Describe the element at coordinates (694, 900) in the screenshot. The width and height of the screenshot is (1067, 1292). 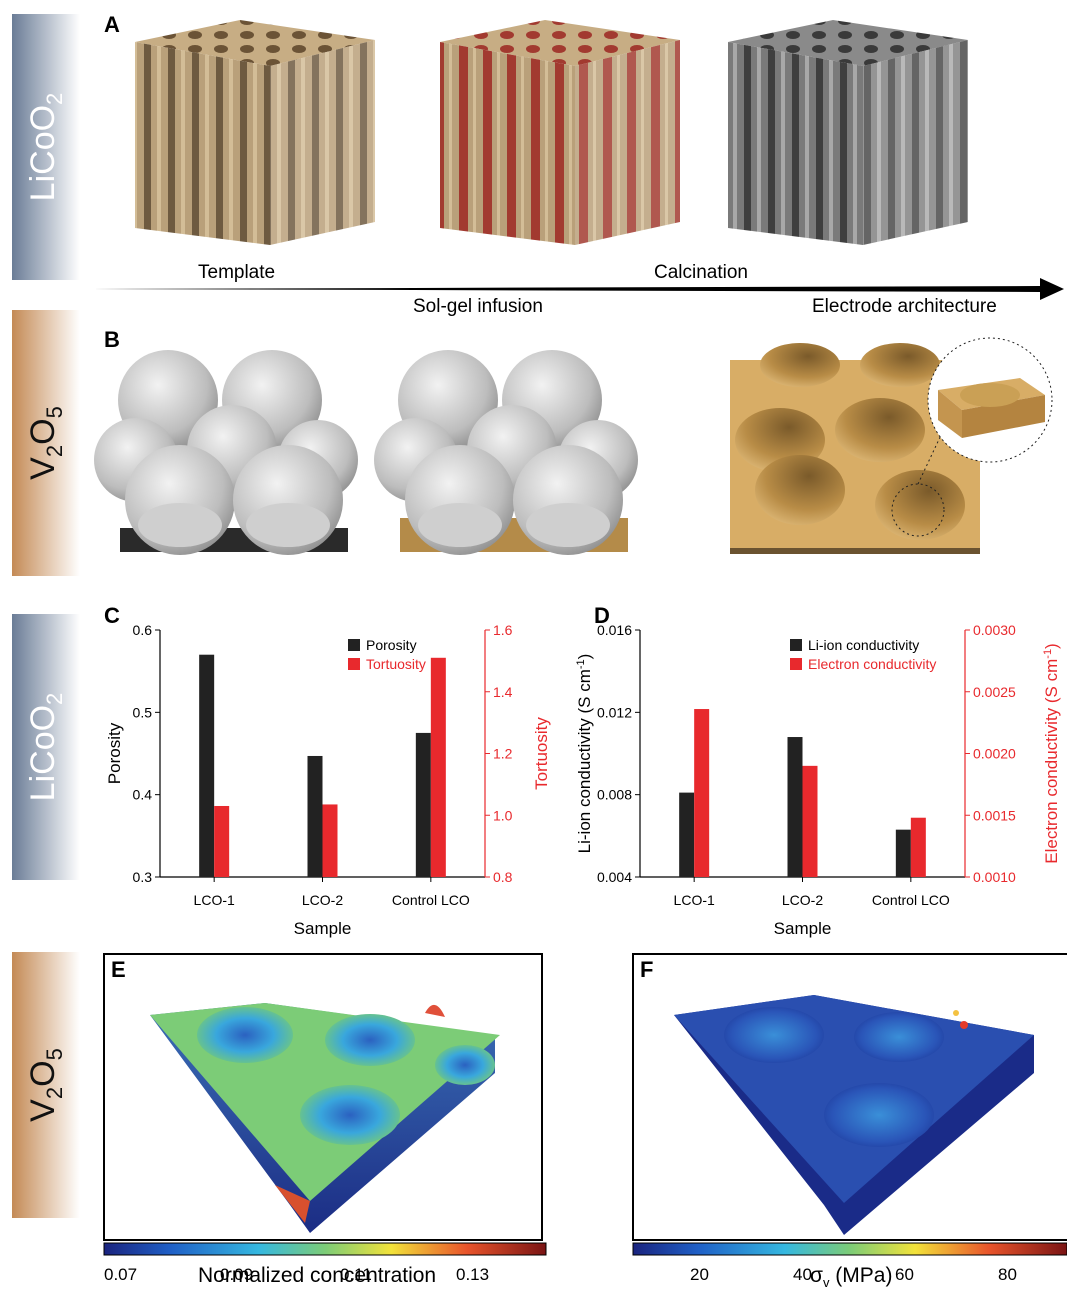
I see `chart-d-xtick-label: LCO-1` at that location.